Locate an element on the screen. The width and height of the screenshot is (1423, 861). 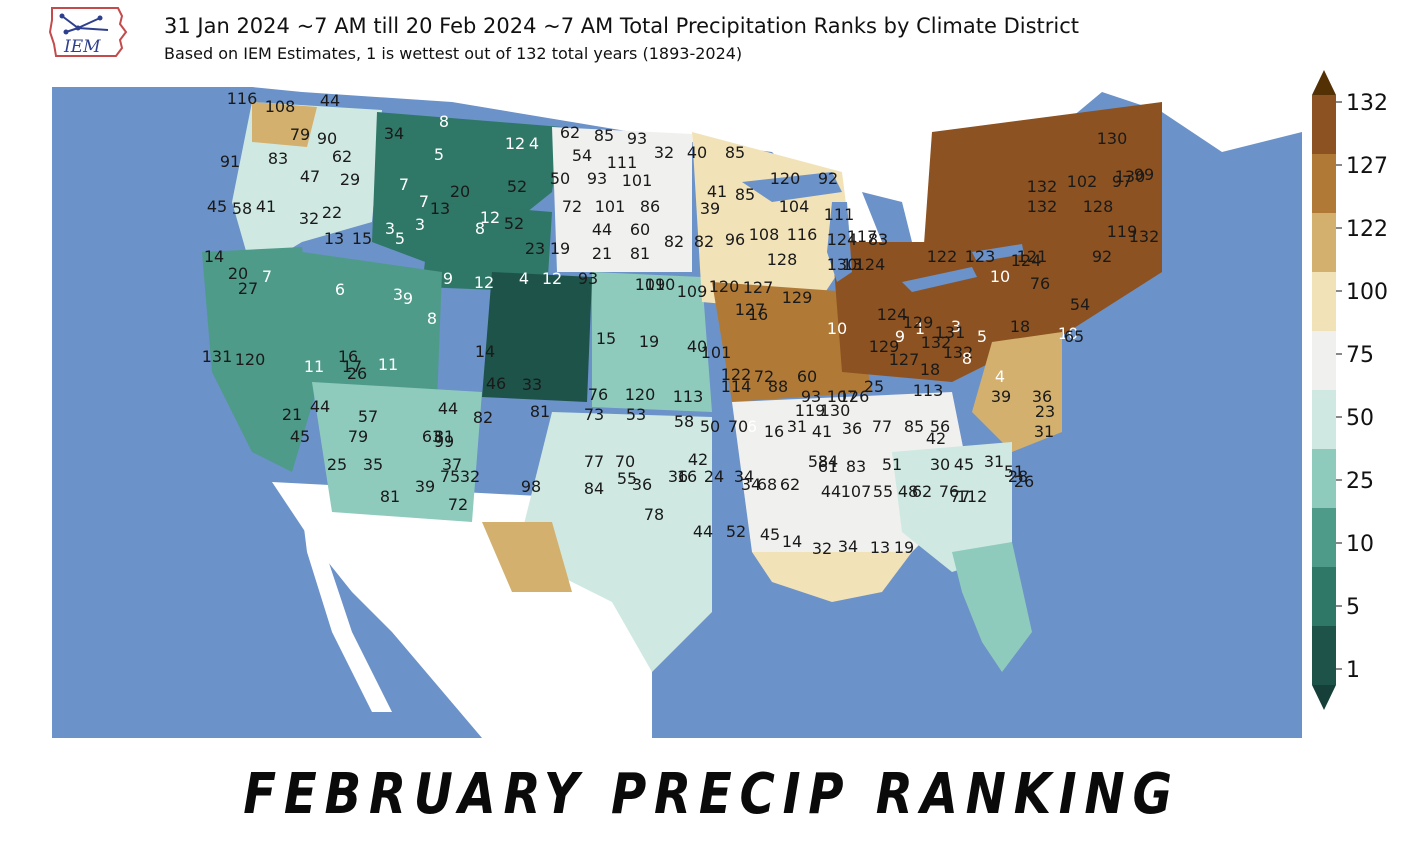
district-rank-label: 129 is located at coordinates (884, 346).